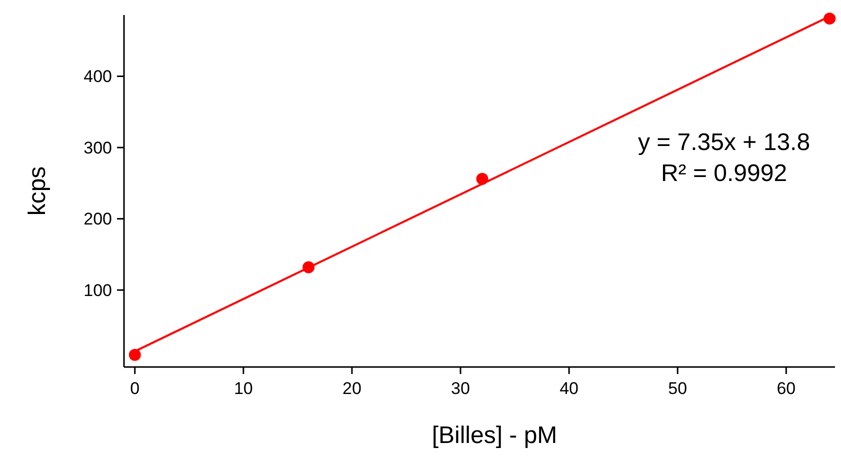  What do you see at coordinates (724, 173) in the screenshot?
I see `annotation: R² = 0.9992` at bounding box center [724, 173].